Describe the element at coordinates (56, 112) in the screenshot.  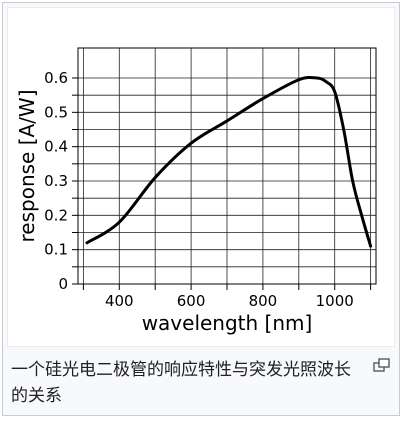
I see `y-tick-label: 0.5` at that location.